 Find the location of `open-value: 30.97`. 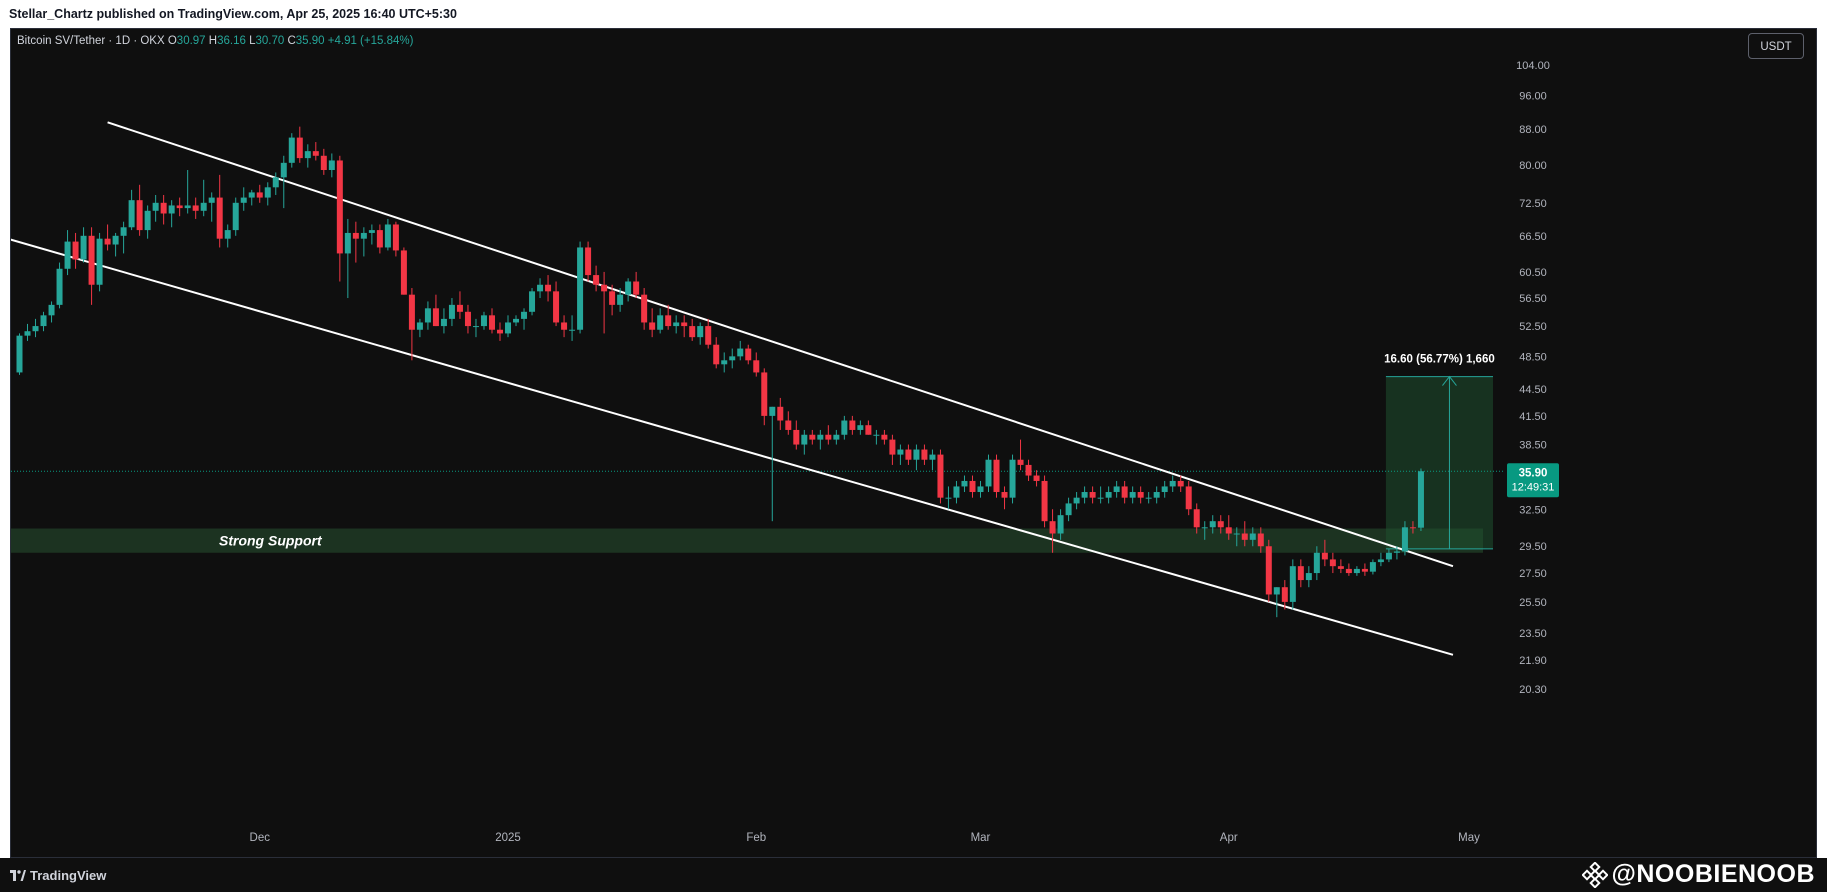

open-value: 30.97 is located at coordinates (191, 41).